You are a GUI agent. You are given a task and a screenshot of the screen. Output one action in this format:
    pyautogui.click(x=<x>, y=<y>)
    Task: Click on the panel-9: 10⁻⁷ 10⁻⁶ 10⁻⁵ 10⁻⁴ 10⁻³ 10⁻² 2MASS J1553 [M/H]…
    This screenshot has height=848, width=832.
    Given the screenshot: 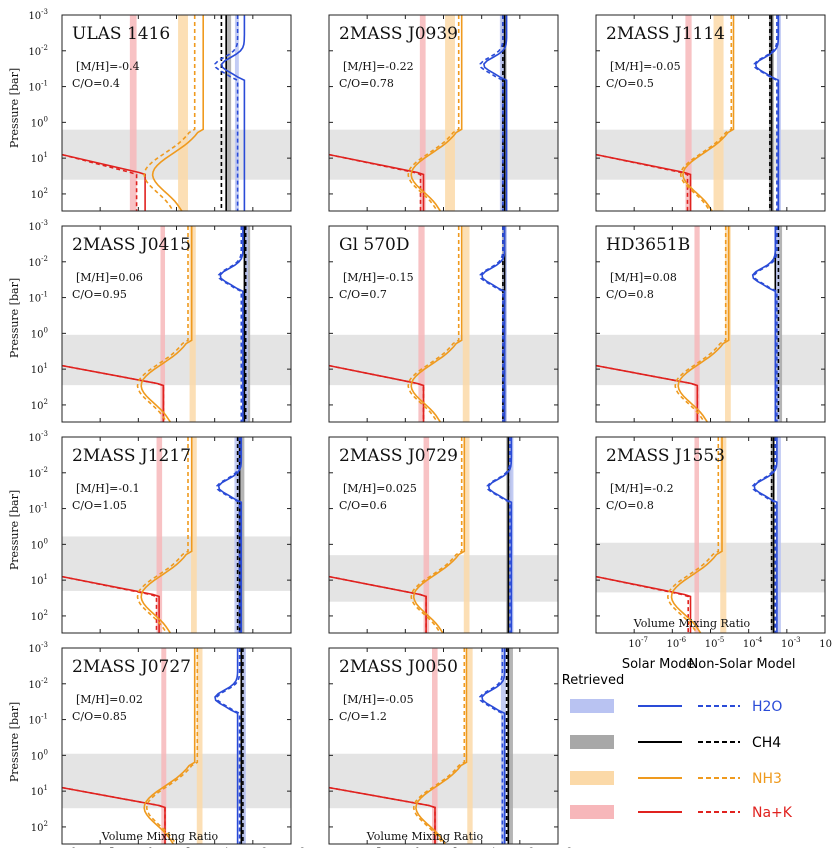 What is the action you would take?
    pyautogui.click(x=713, y=543)
    